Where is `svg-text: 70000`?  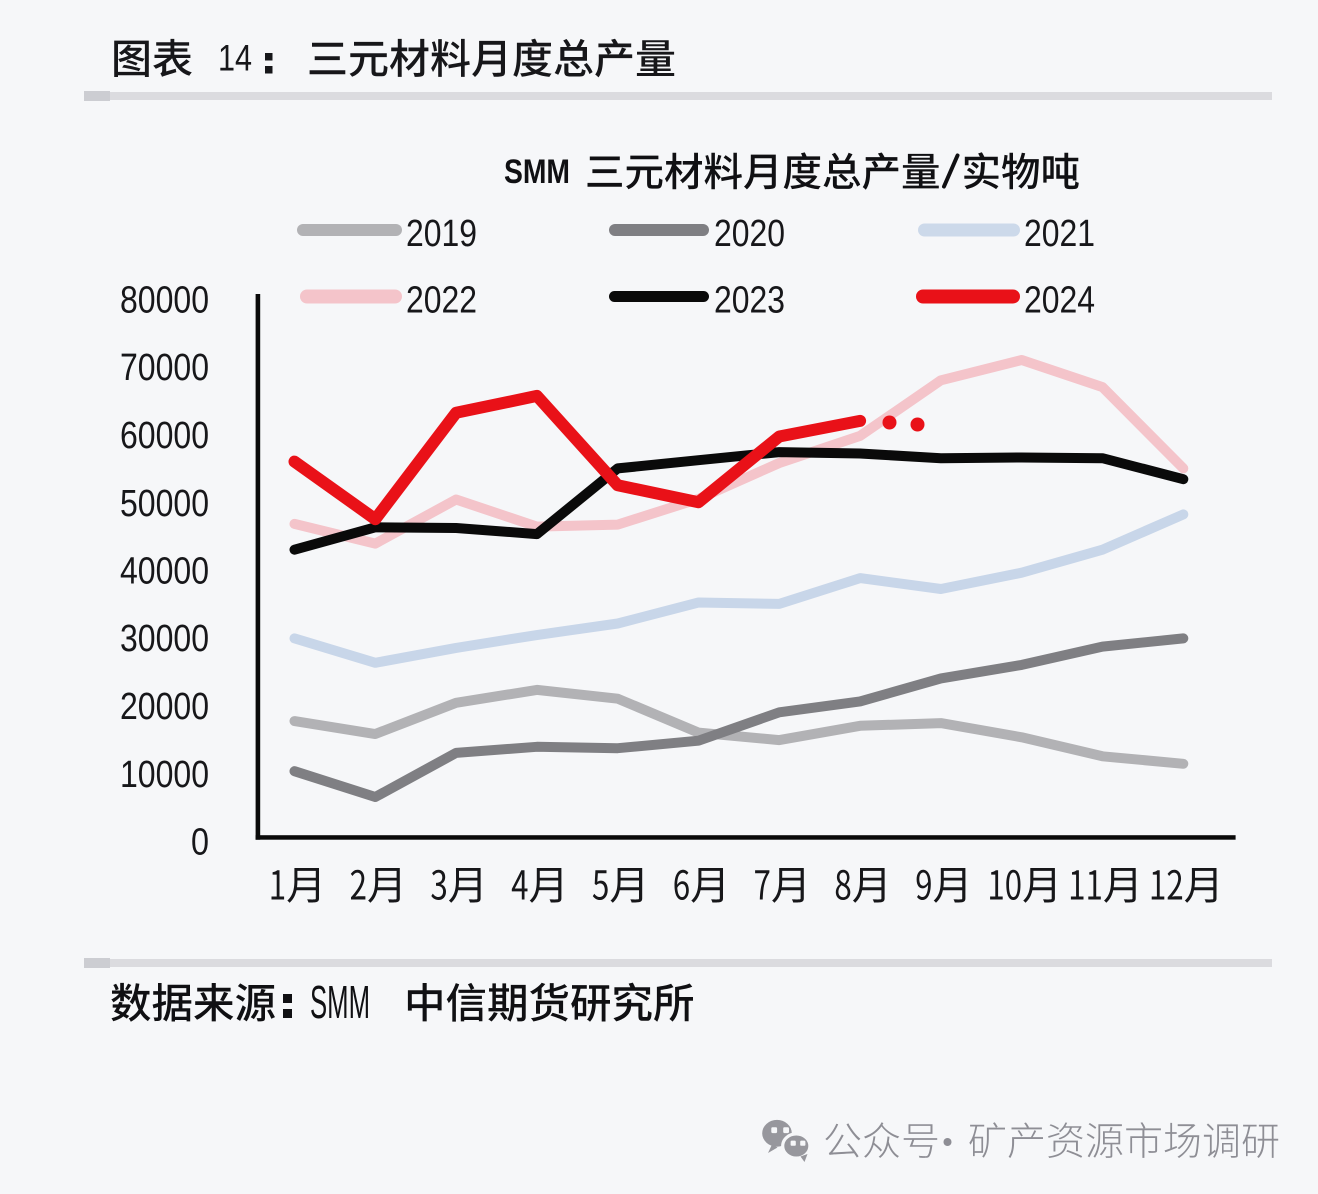 svg-text: 70000 is located at coordinates (164, 368).